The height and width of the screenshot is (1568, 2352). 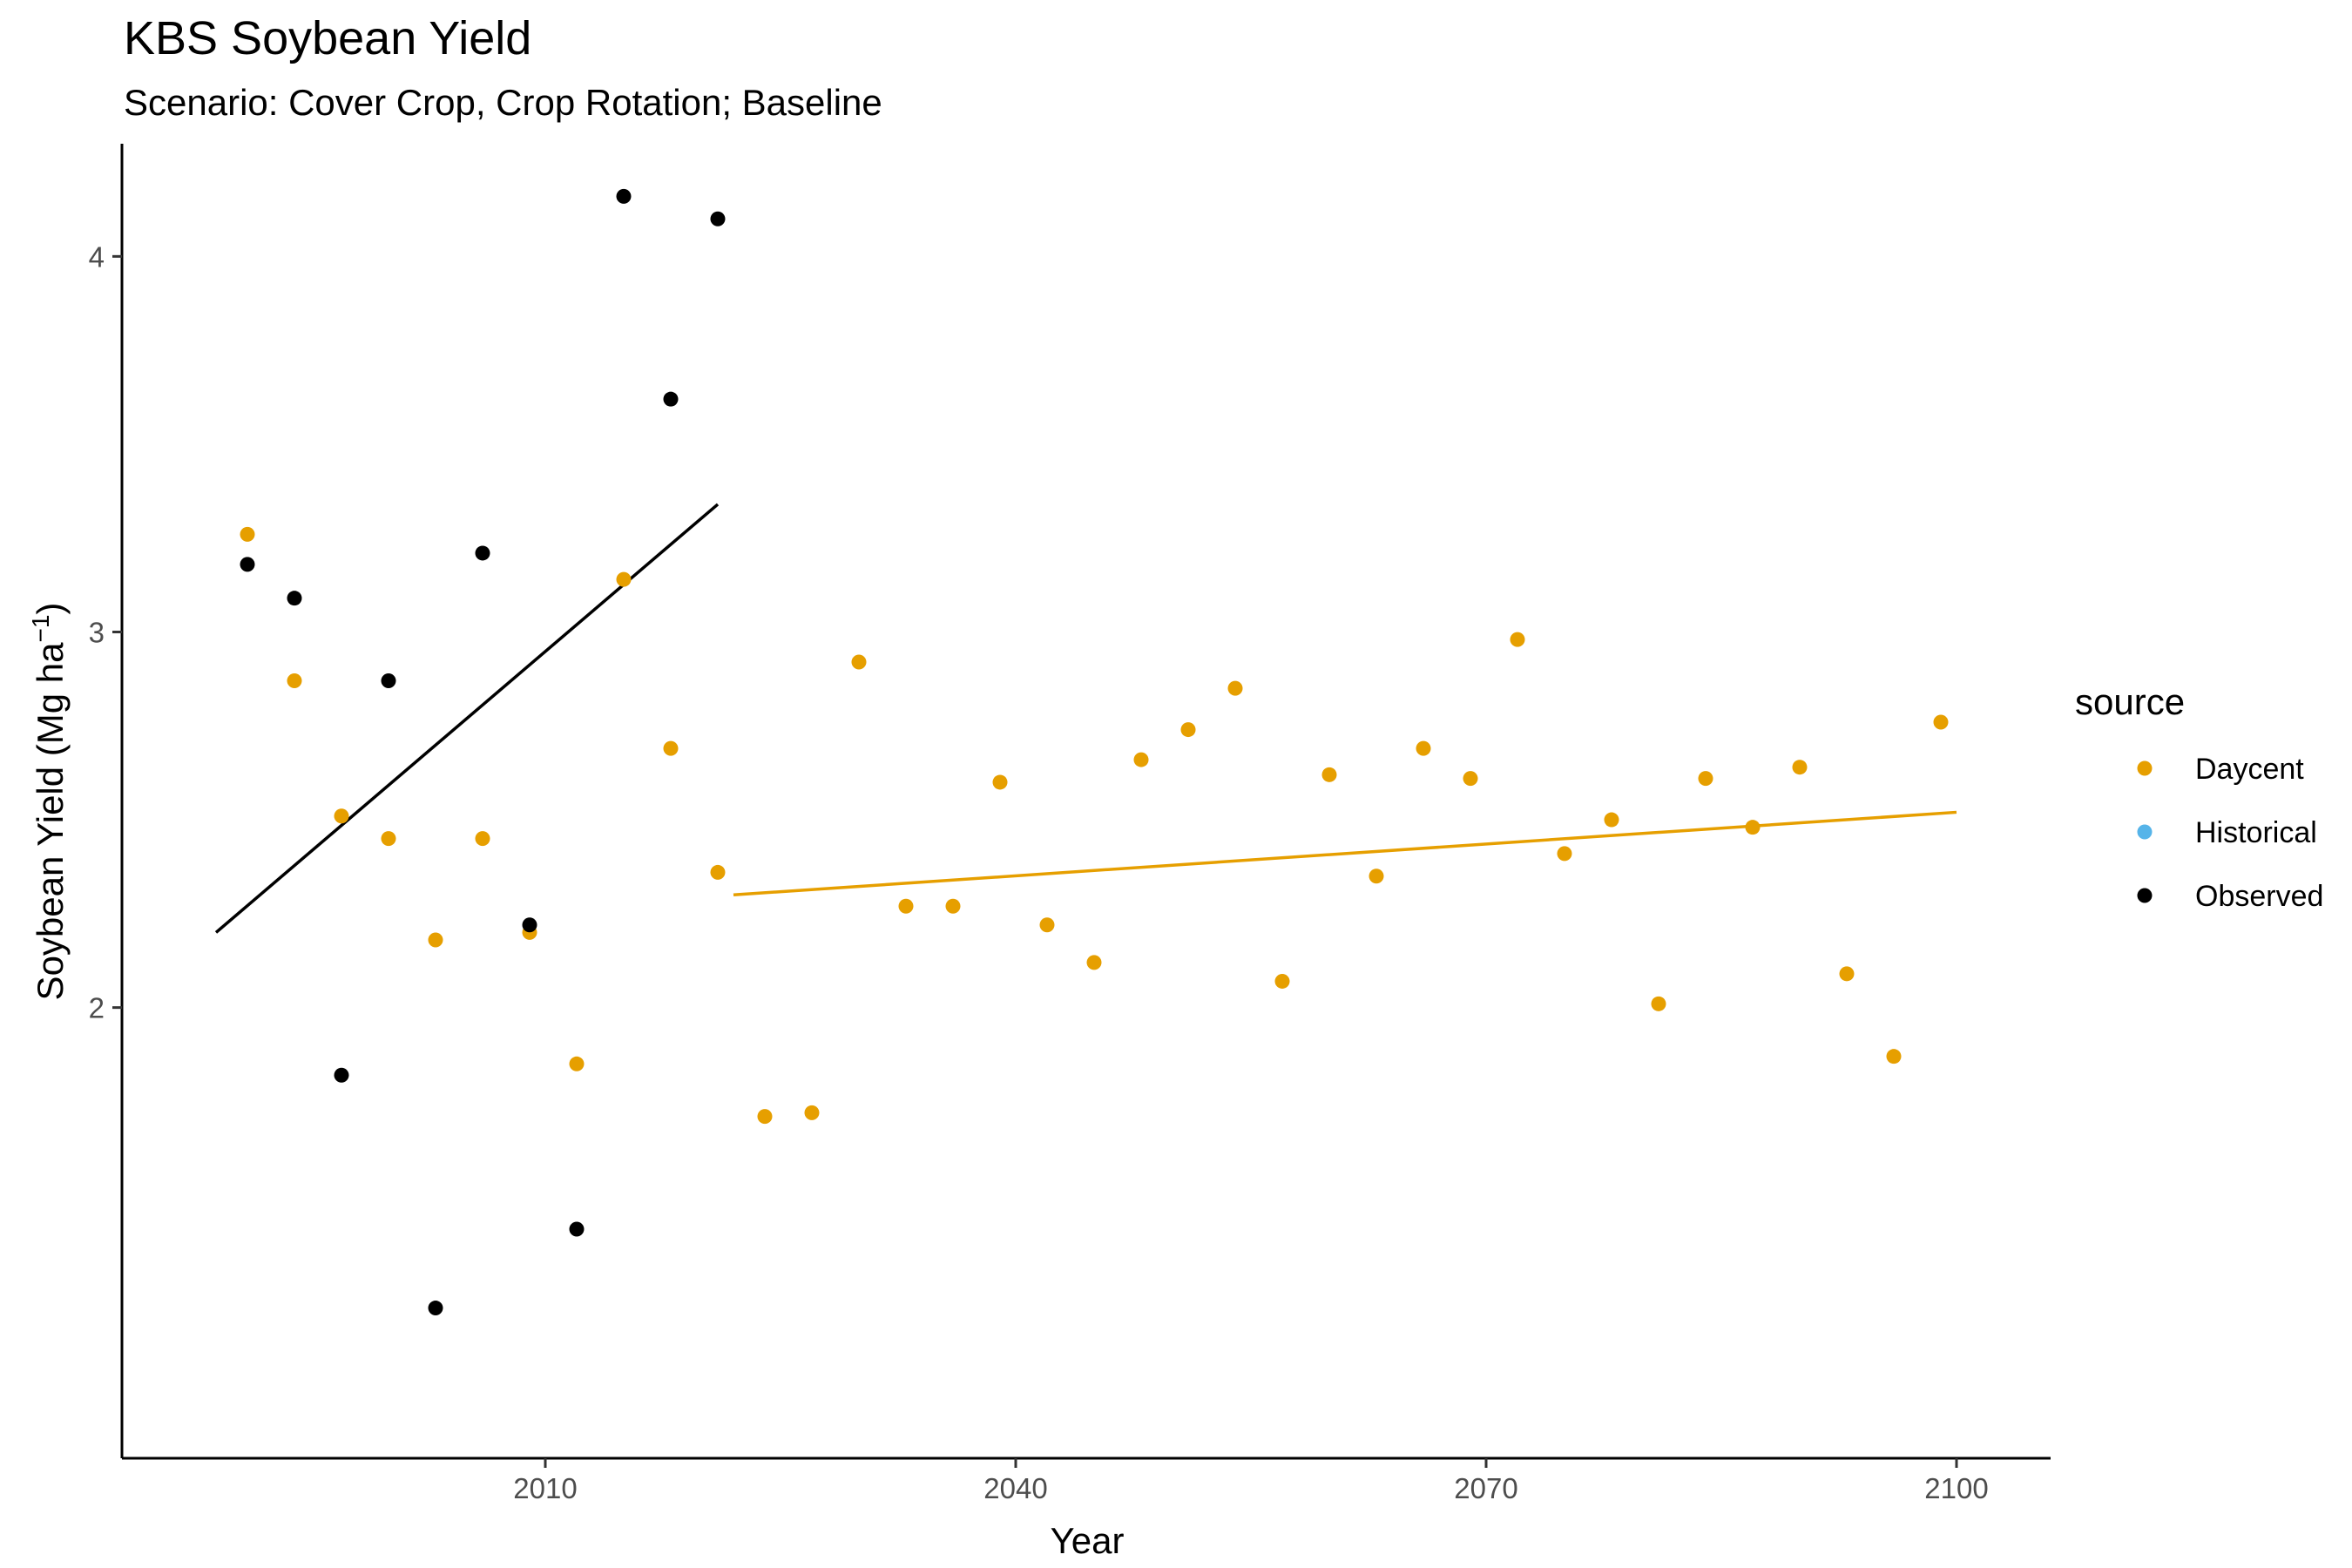 What do you see at coordinates (1088, 1540) in the screenshot?
I see `x-axis-title: Year` at bounding box center [1088, 1540].